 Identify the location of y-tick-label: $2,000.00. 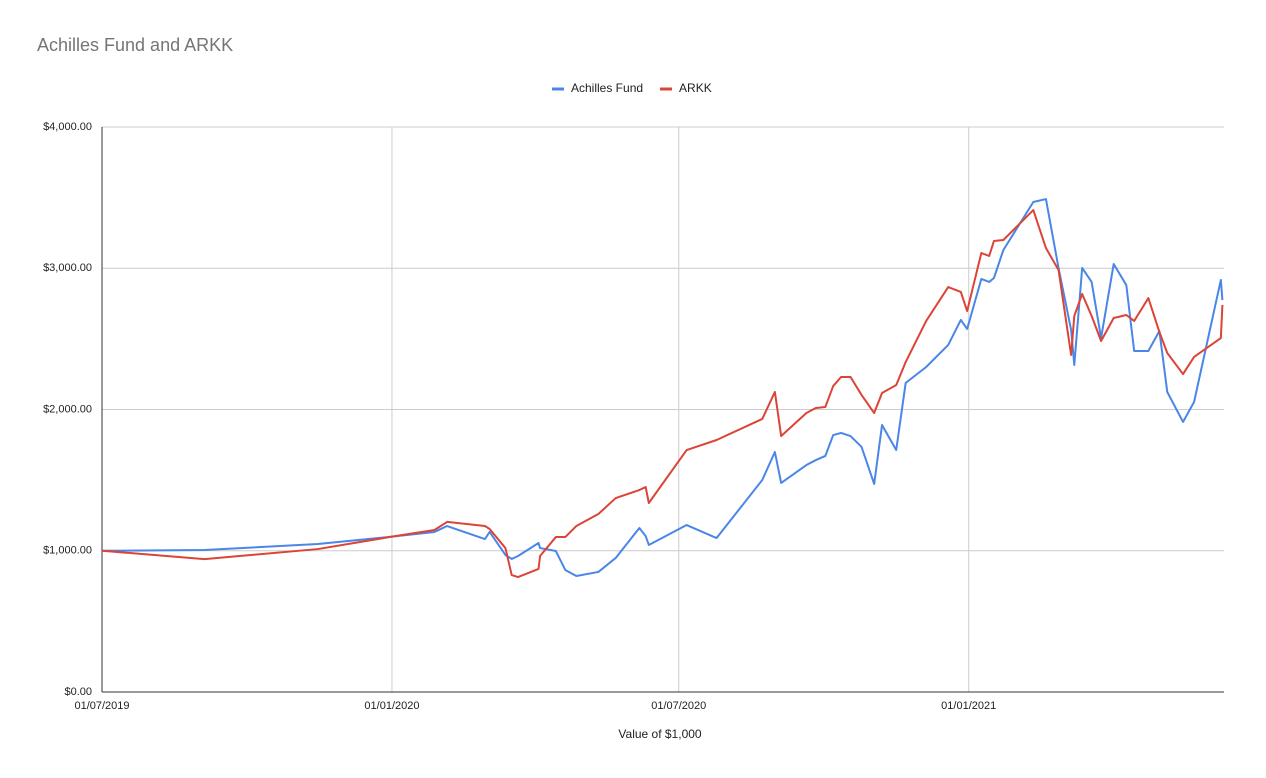
(67, 409).